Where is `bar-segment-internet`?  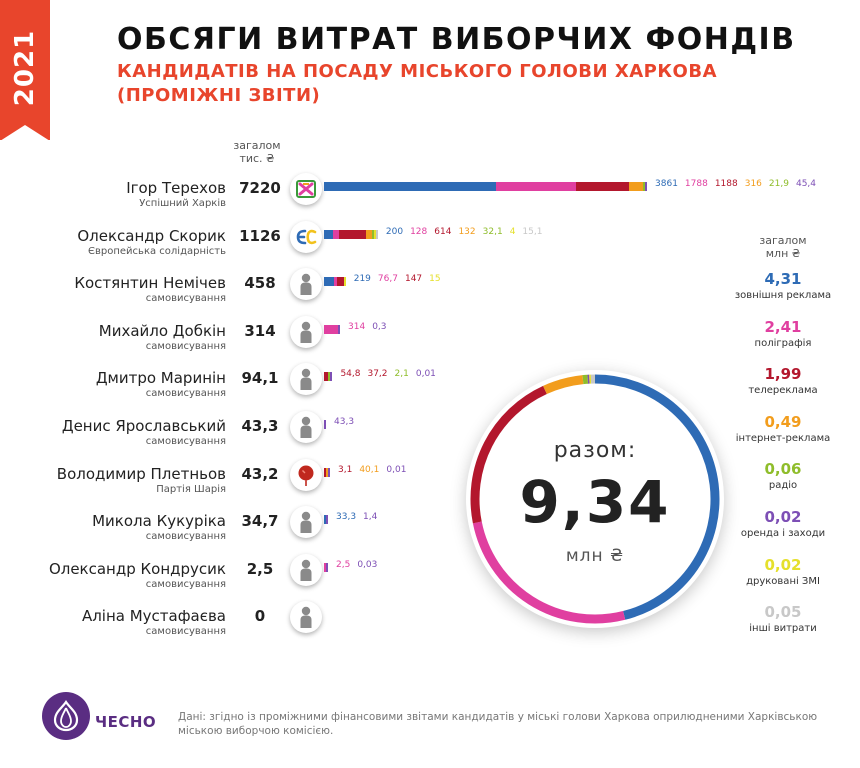 bar-segment-internet is located at coordinates (327, 472).